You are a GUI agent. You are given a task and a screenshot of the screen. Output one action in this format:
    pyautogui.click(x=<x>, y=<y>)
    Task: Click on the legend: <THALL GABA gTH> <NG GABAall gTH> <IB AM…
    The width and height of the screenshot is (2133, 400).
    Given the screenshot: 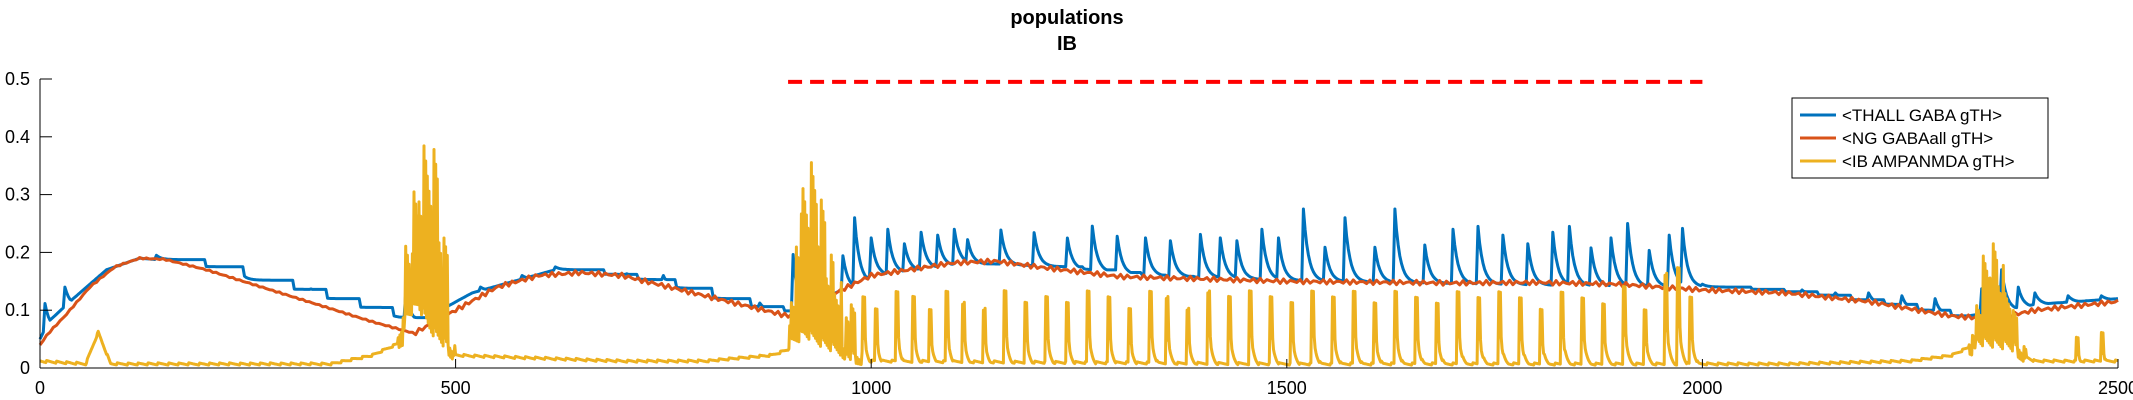 What is the action you would take?
    pyautogui.click(x=1920, y=138)
    